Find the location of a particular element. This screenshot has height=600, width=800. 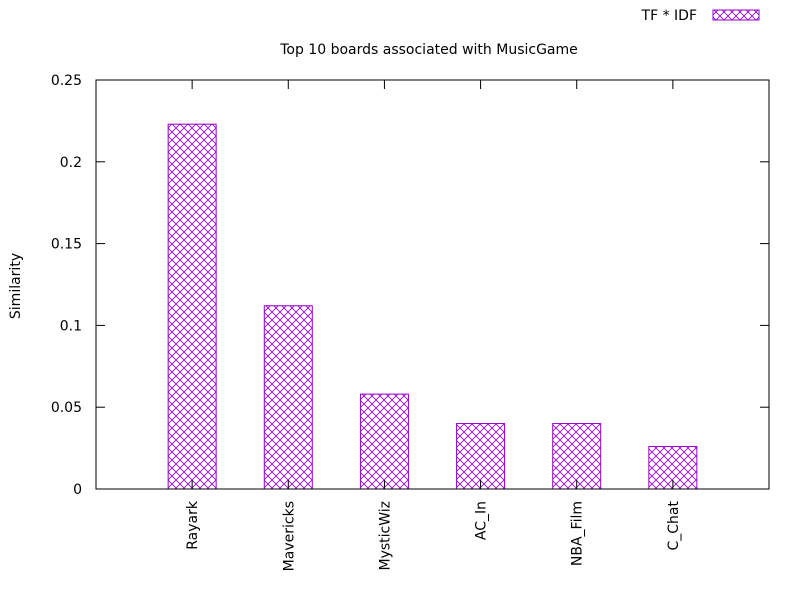

legend: TF * IDF is located at coordinates (700, 16).